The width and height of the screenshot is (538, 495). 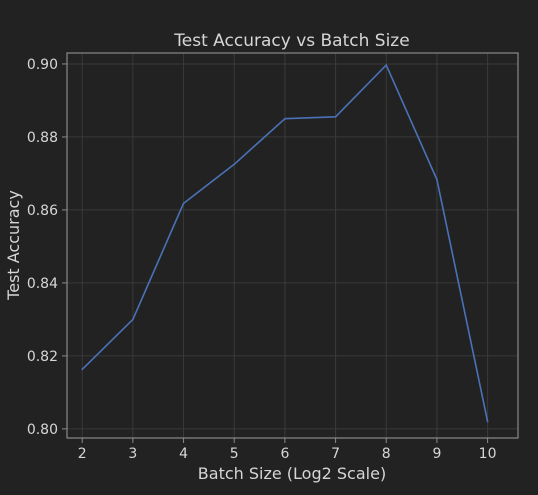 I want to click on y-axis-label: Test Accuracy, so click(x=13, y=245).